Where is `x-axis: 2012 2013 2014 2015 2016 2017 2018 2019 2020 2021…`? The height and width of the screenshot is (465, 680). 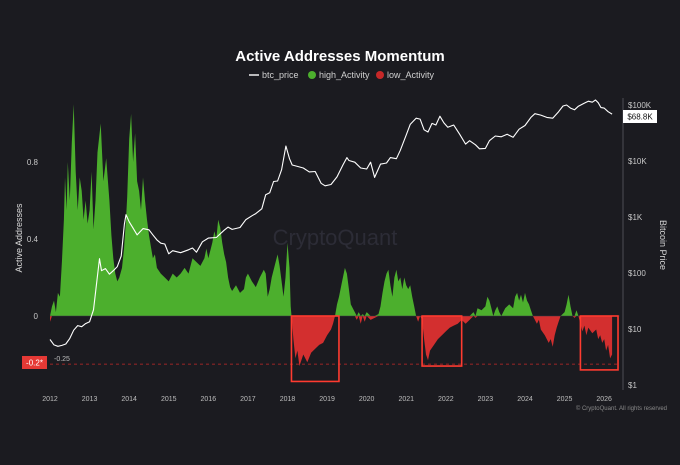
x-axis: 2012 2013 2014 2015 2016 2017 2018 2019 2020 2021… is located at coordinates (327, 399).